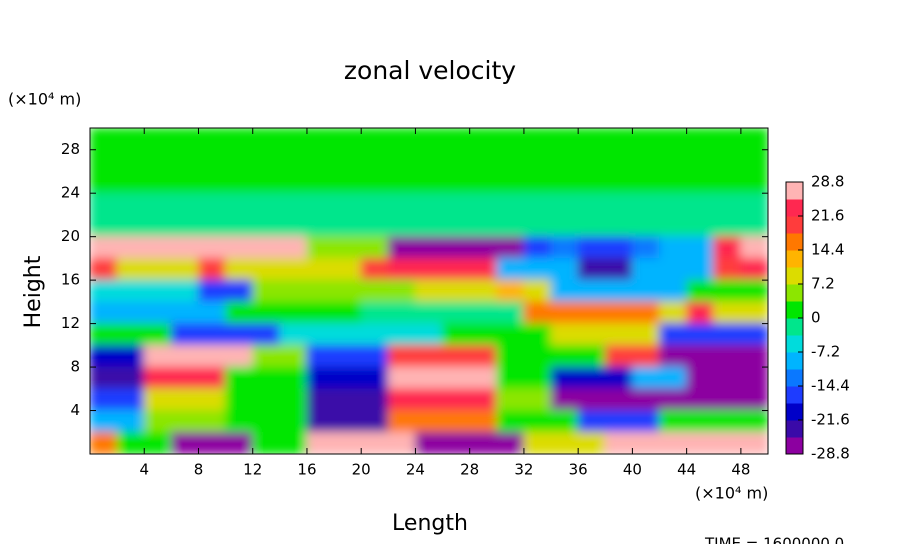  I want to click on colorbar-tick-label: -7.2, so click(825, 352).